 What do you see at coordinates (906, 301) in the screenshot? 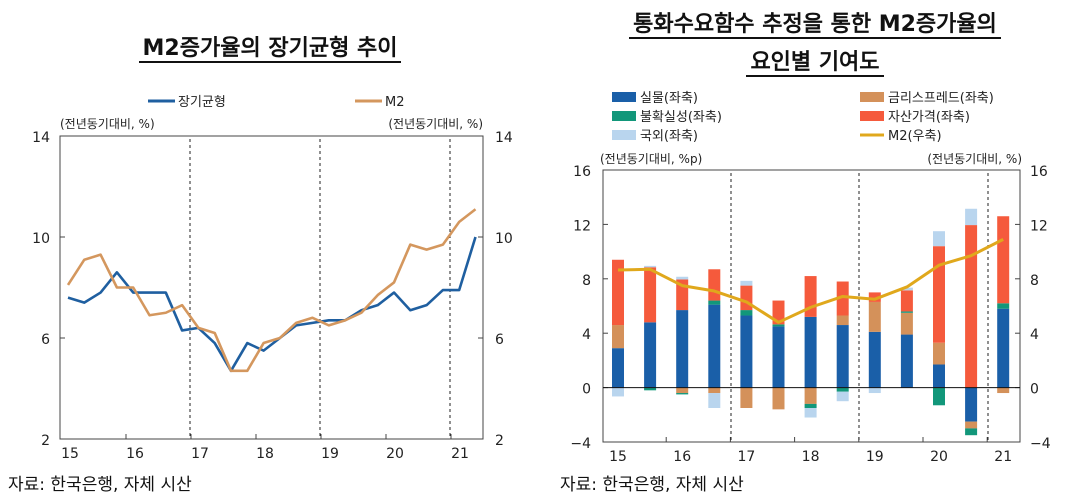
I see `bar-segment-3-19H2` at bounding box center [906, 301].